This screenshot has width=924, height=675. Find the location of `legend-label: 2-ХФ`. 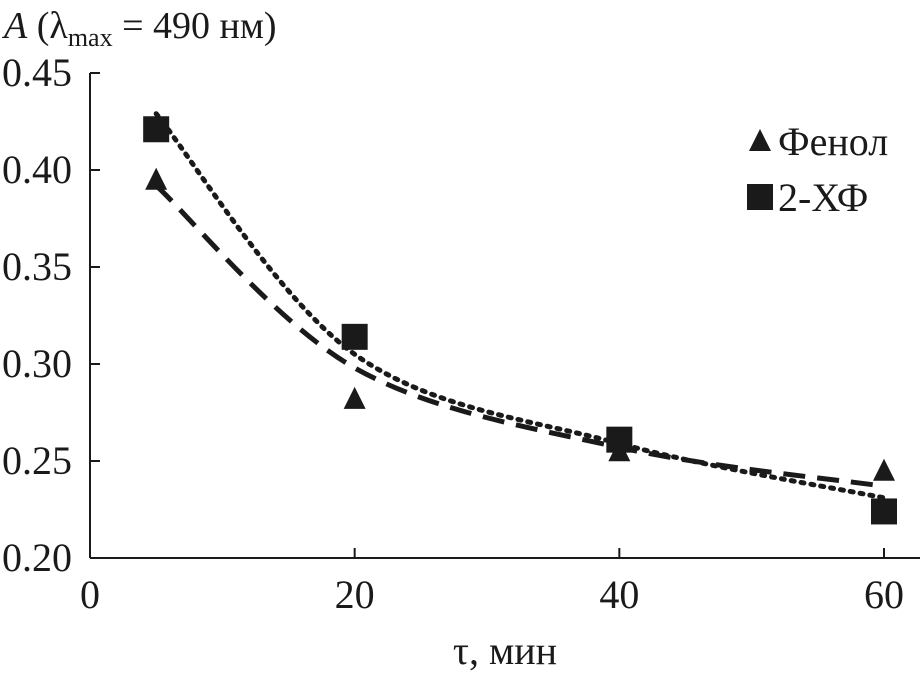

legend-label: 2-ХФ is located at coordinates (823, 197).